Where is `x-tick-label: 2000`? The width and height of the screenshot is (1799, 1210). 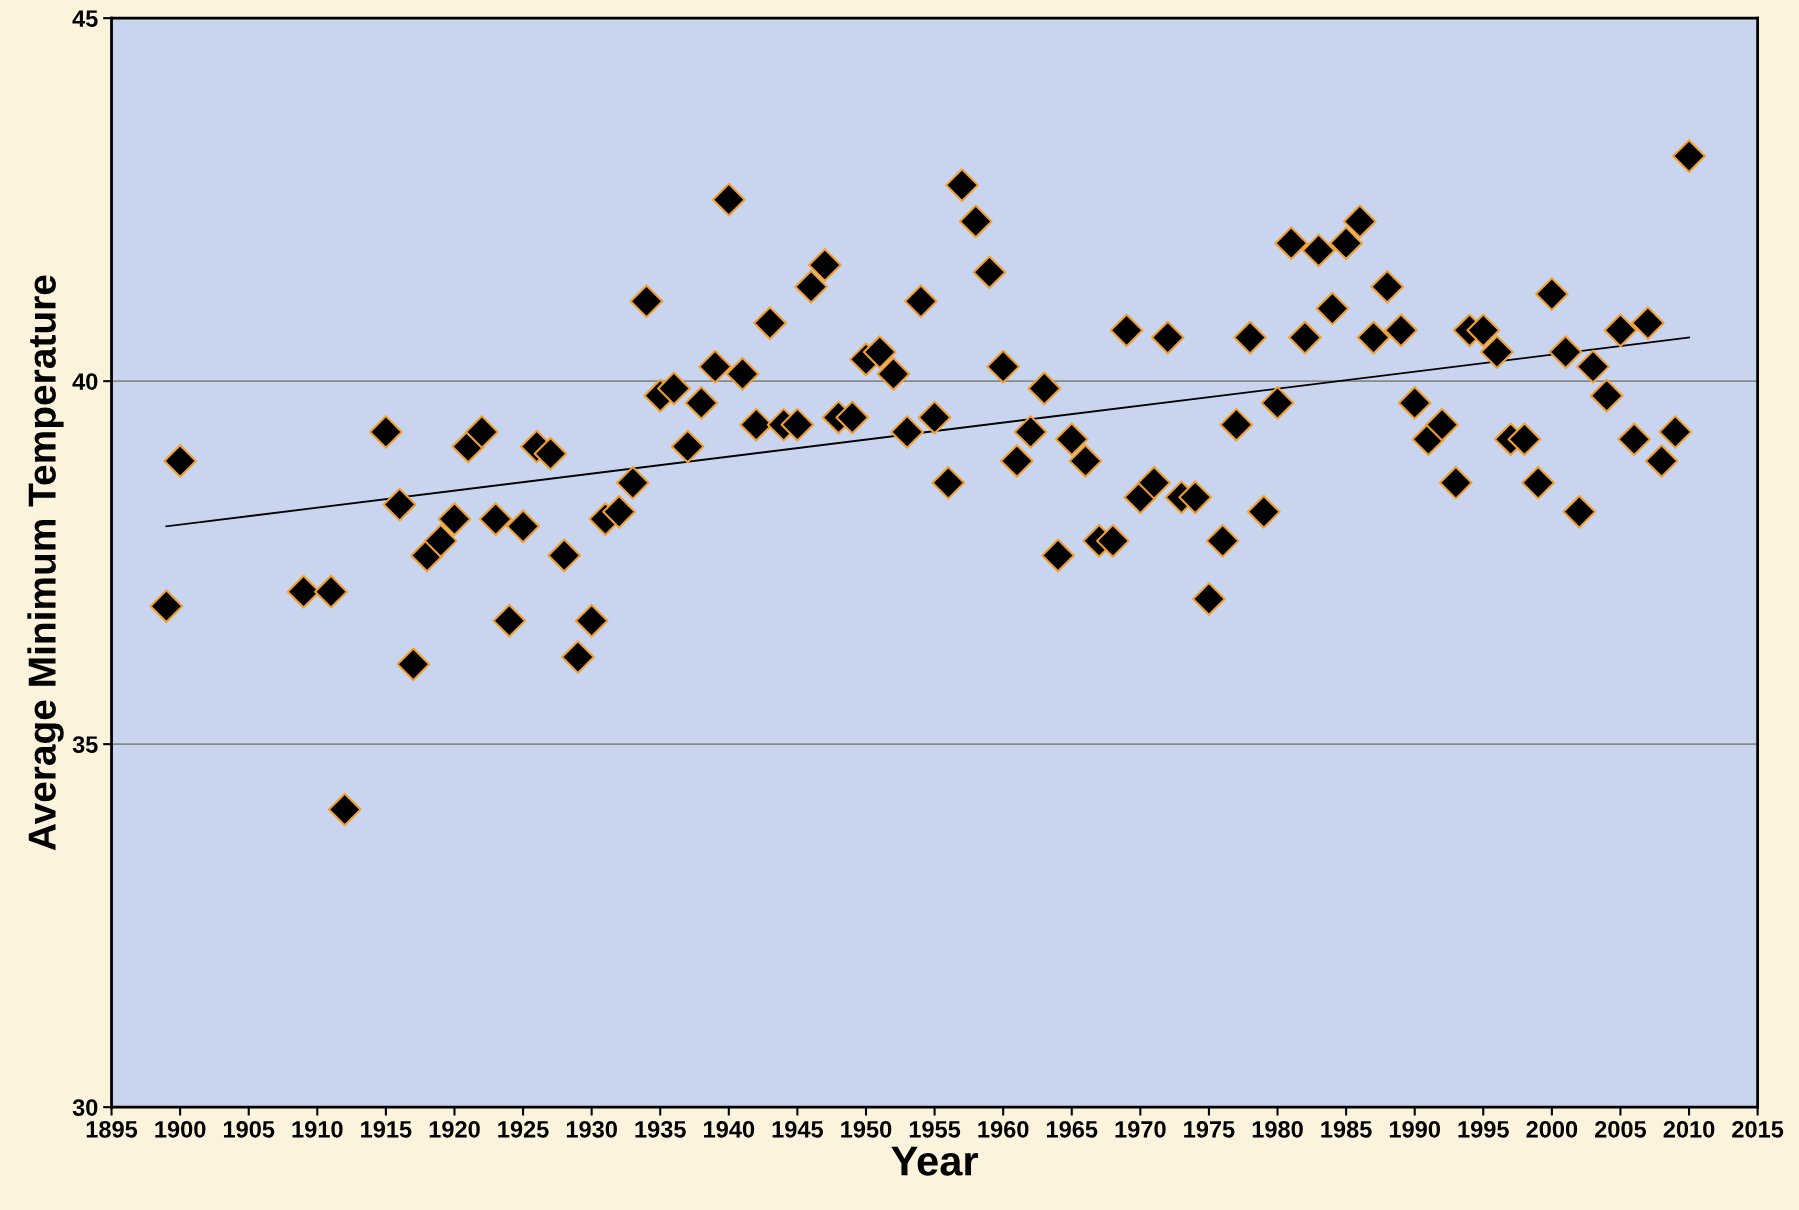 x-tick-label: 2000 is located at coordinates (1552, 1129).